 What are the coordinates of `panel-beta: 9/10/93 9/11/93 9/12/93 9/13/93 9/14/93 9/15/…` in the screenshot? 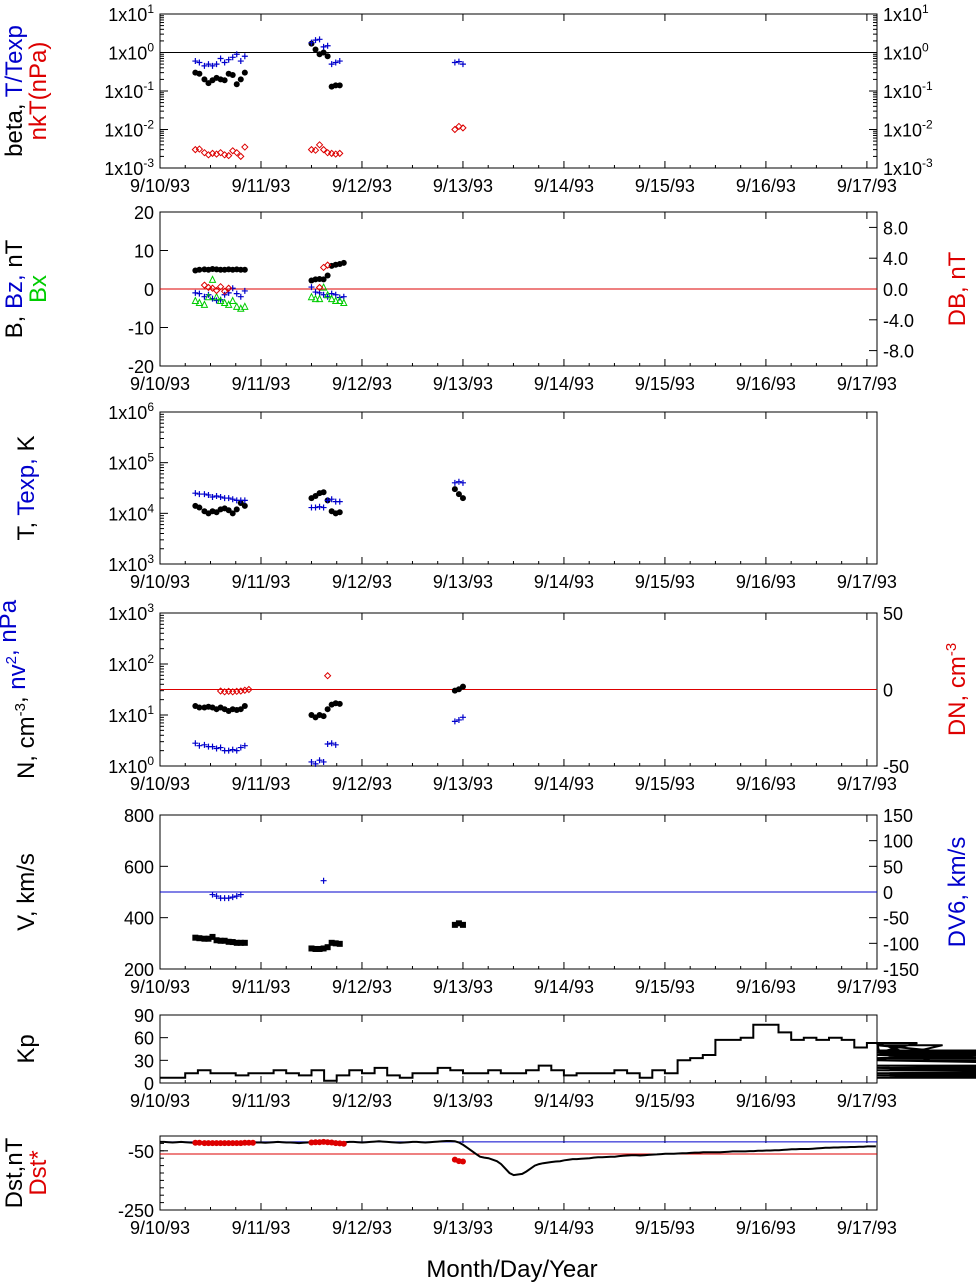 It's located at (467, 99).